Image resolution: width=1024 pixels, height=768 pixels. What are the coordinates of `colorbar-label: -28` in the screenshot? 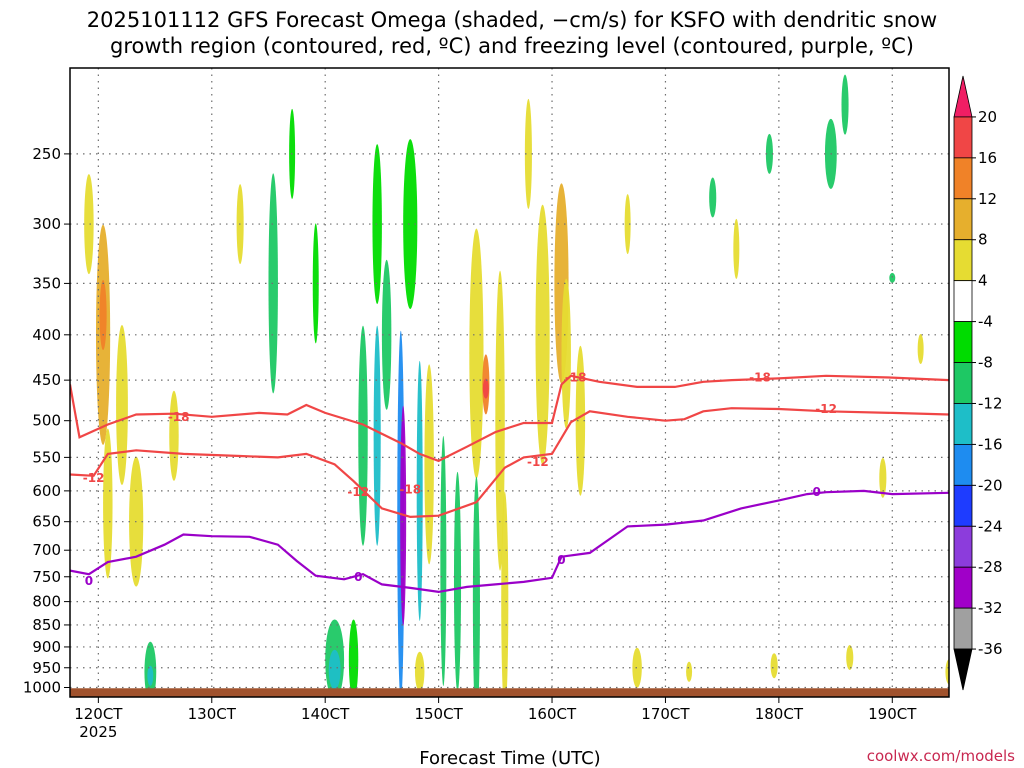 It's located at (990, 567).